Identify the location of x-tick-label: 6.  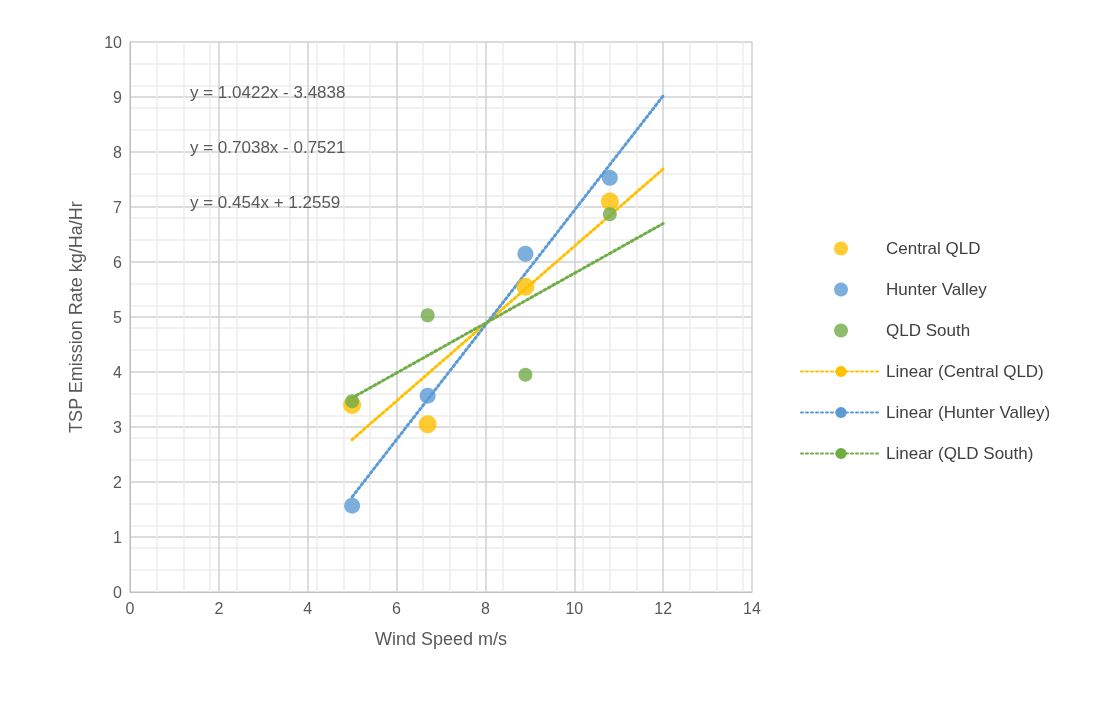
(397, 608).